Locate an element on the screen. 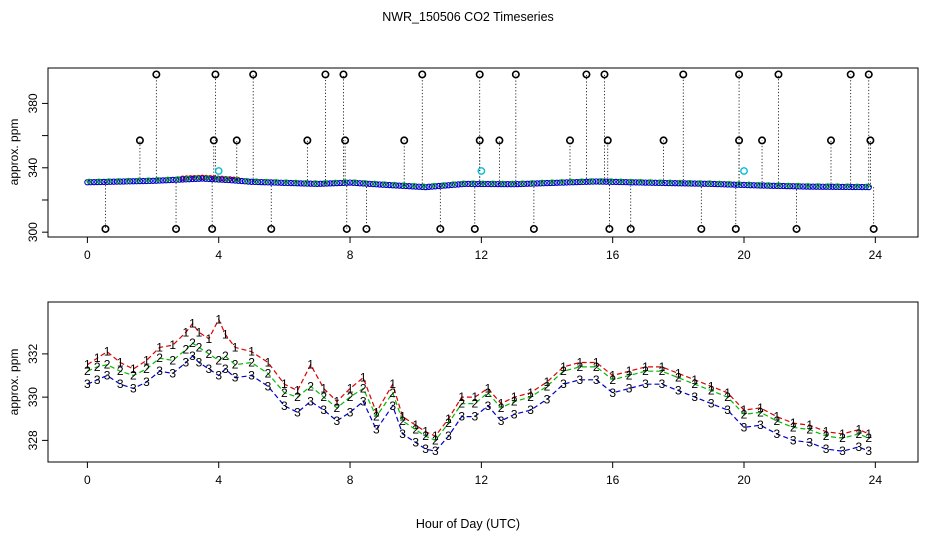 This screenshot has width=936, height=540. bottom-x-tick-label: 8 is located at coordinates (350, 480).